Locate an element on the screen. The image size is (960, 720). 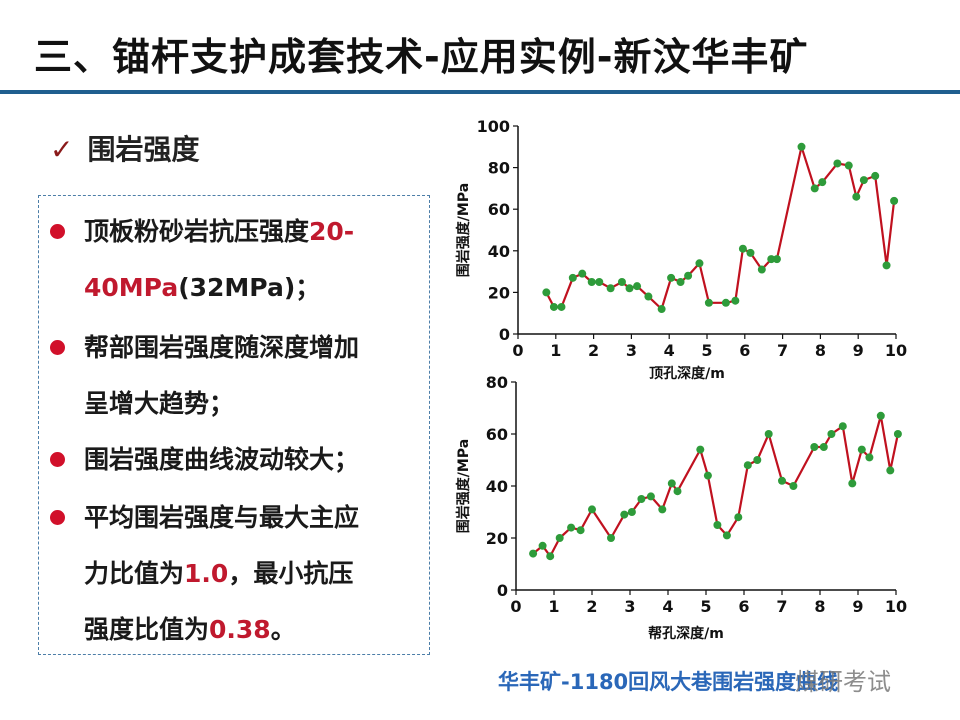
bullet-text-part: (32MPa)； is located at coordinates (249, 287).